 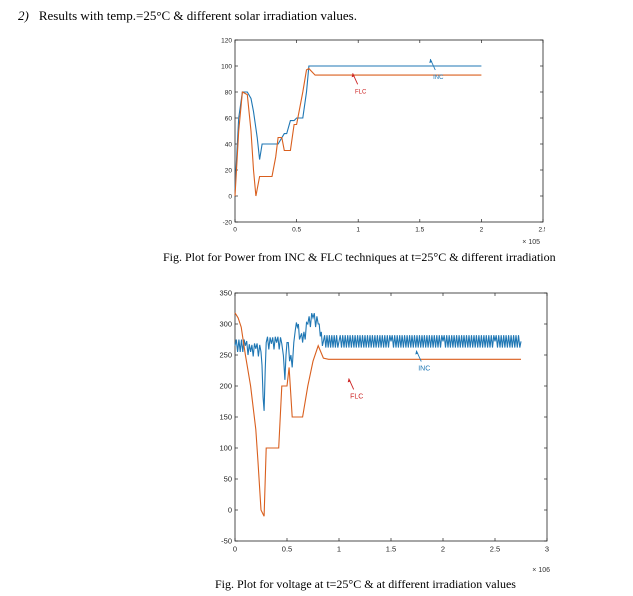 I want to click on y-tick-label: 300, so click(x=225, y=324).